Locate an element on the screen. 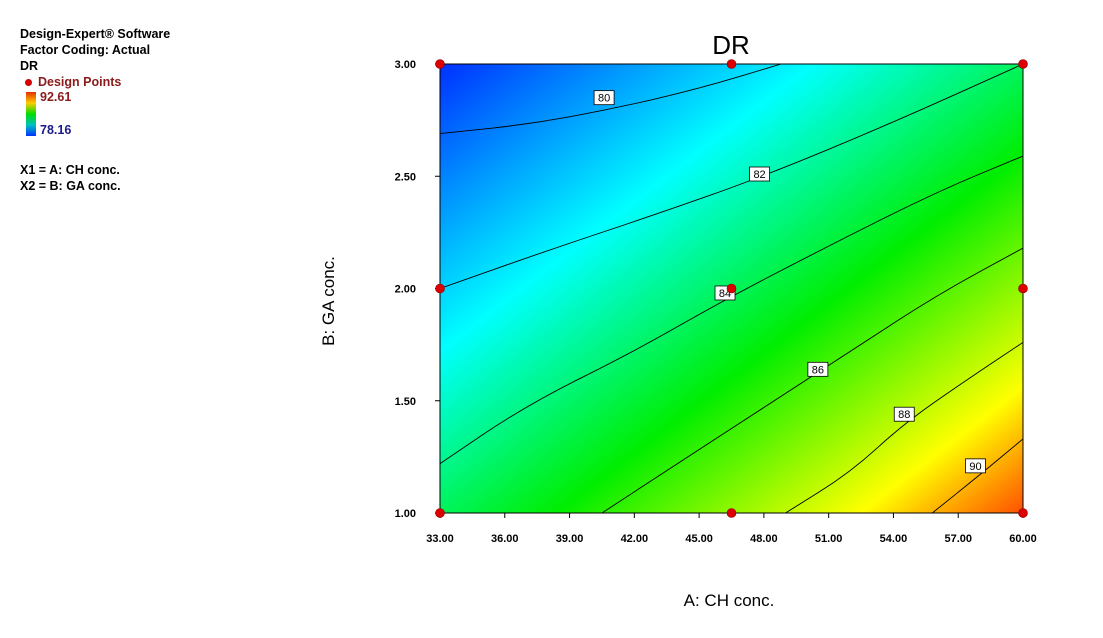 The width and height of the screenshot is (1103, 638). x2-definition: X2 = B: GA conc. is located at coordinates (70, 186).